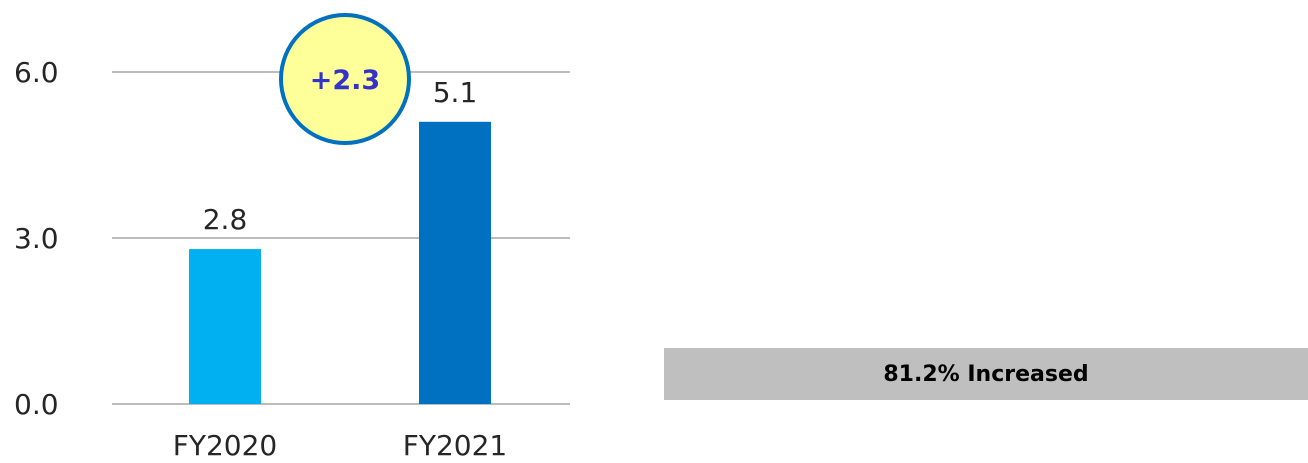 The image size is (1308, 463). Describe the element at coordinates (36, 404) in the screenshot. I see `y-tick-label: 0.0` at that location.